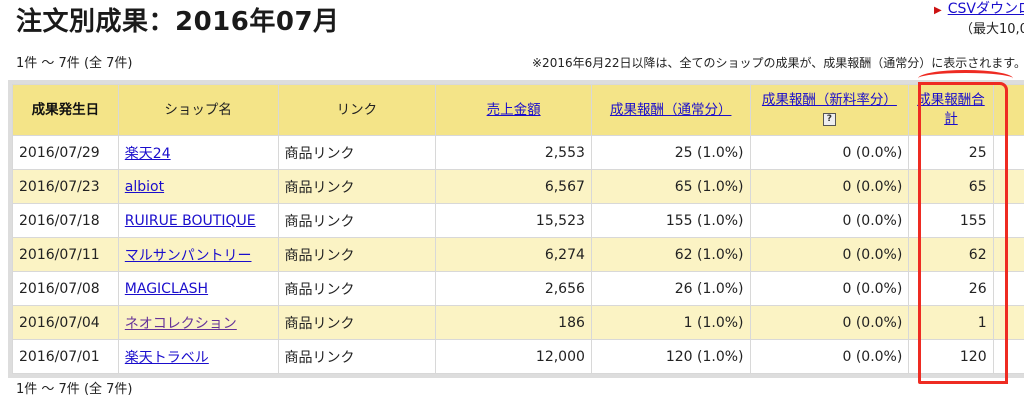  I want to click on cell-reward-total: 26, so click(951, 288).